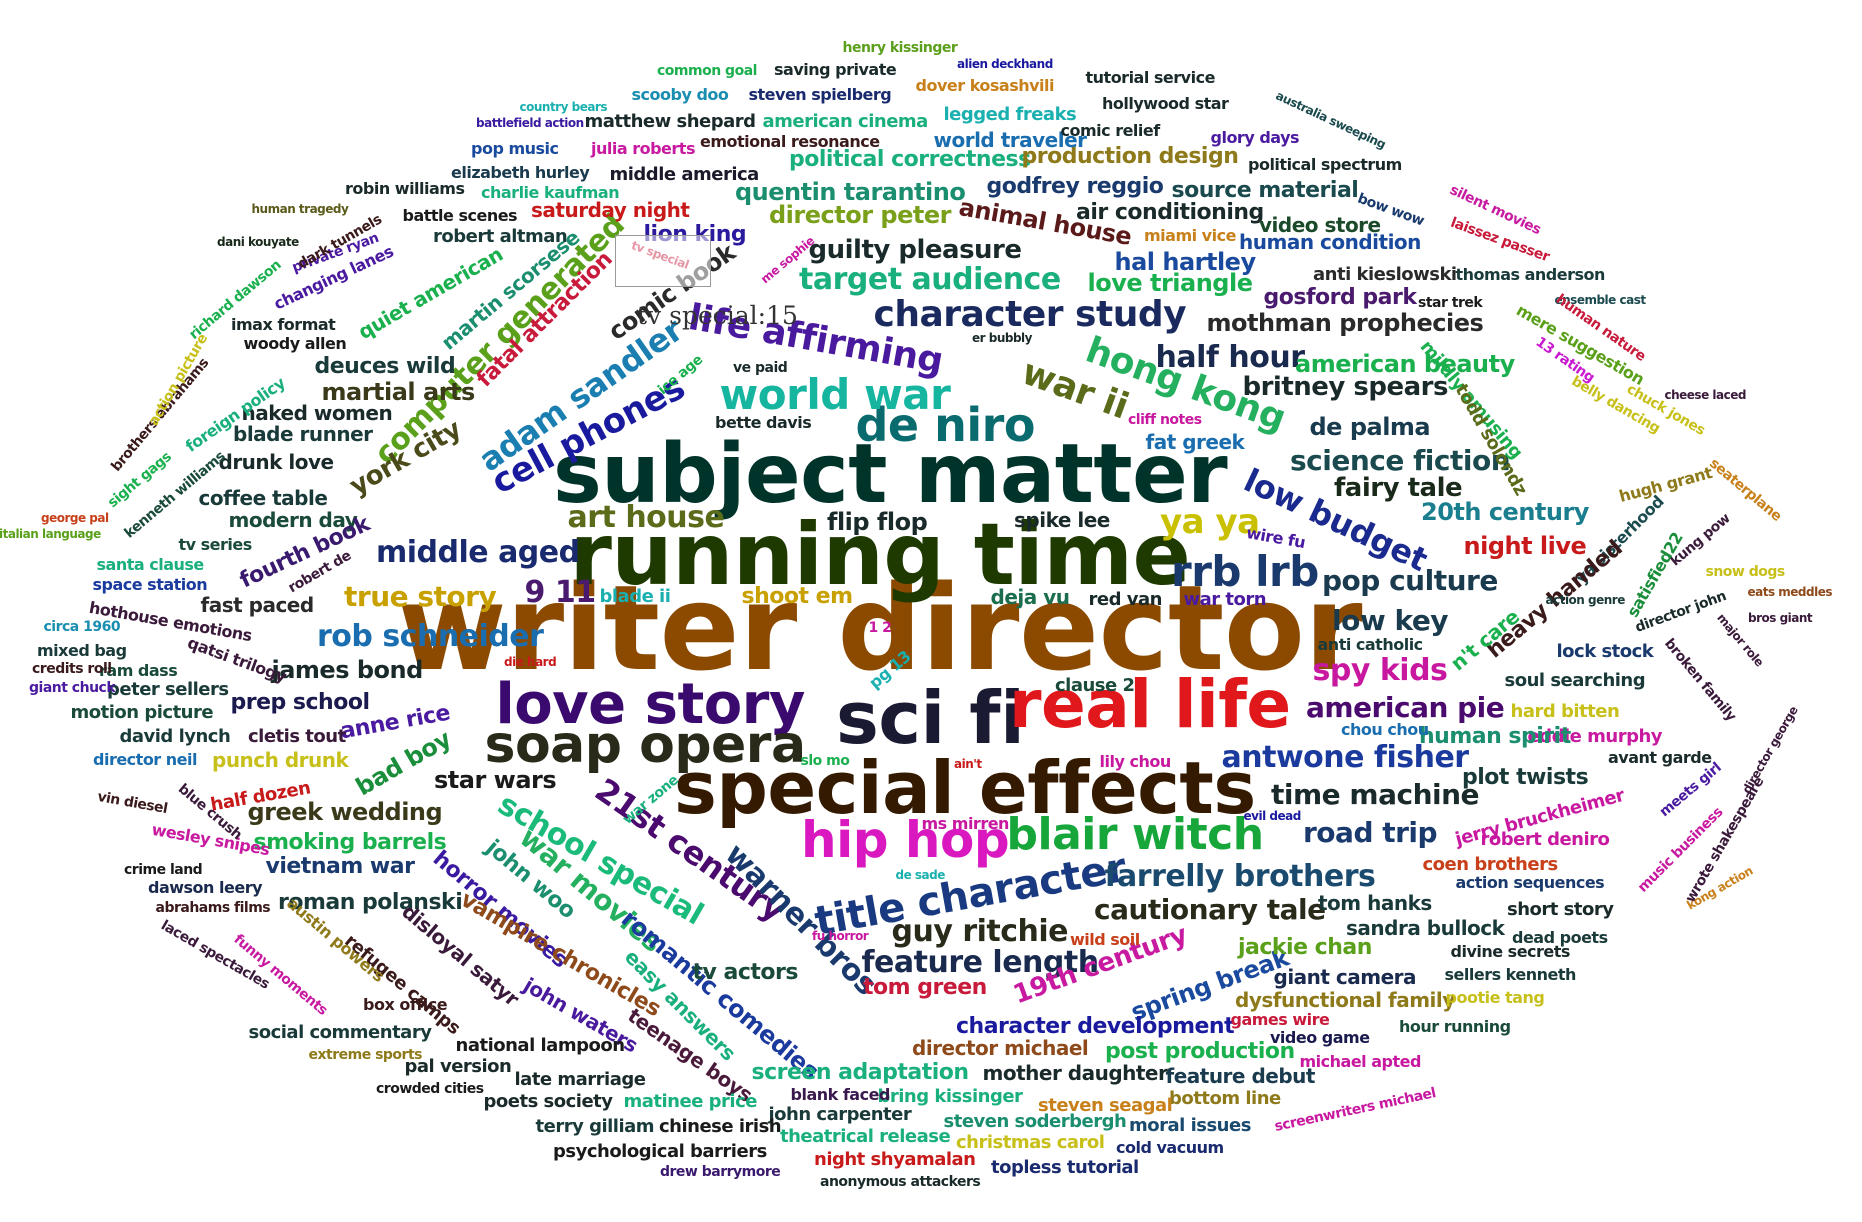 The height and width of the screenshot is (1222, 1862). I want to click on word-lock-stock: lock stock, so click(1605, 651).